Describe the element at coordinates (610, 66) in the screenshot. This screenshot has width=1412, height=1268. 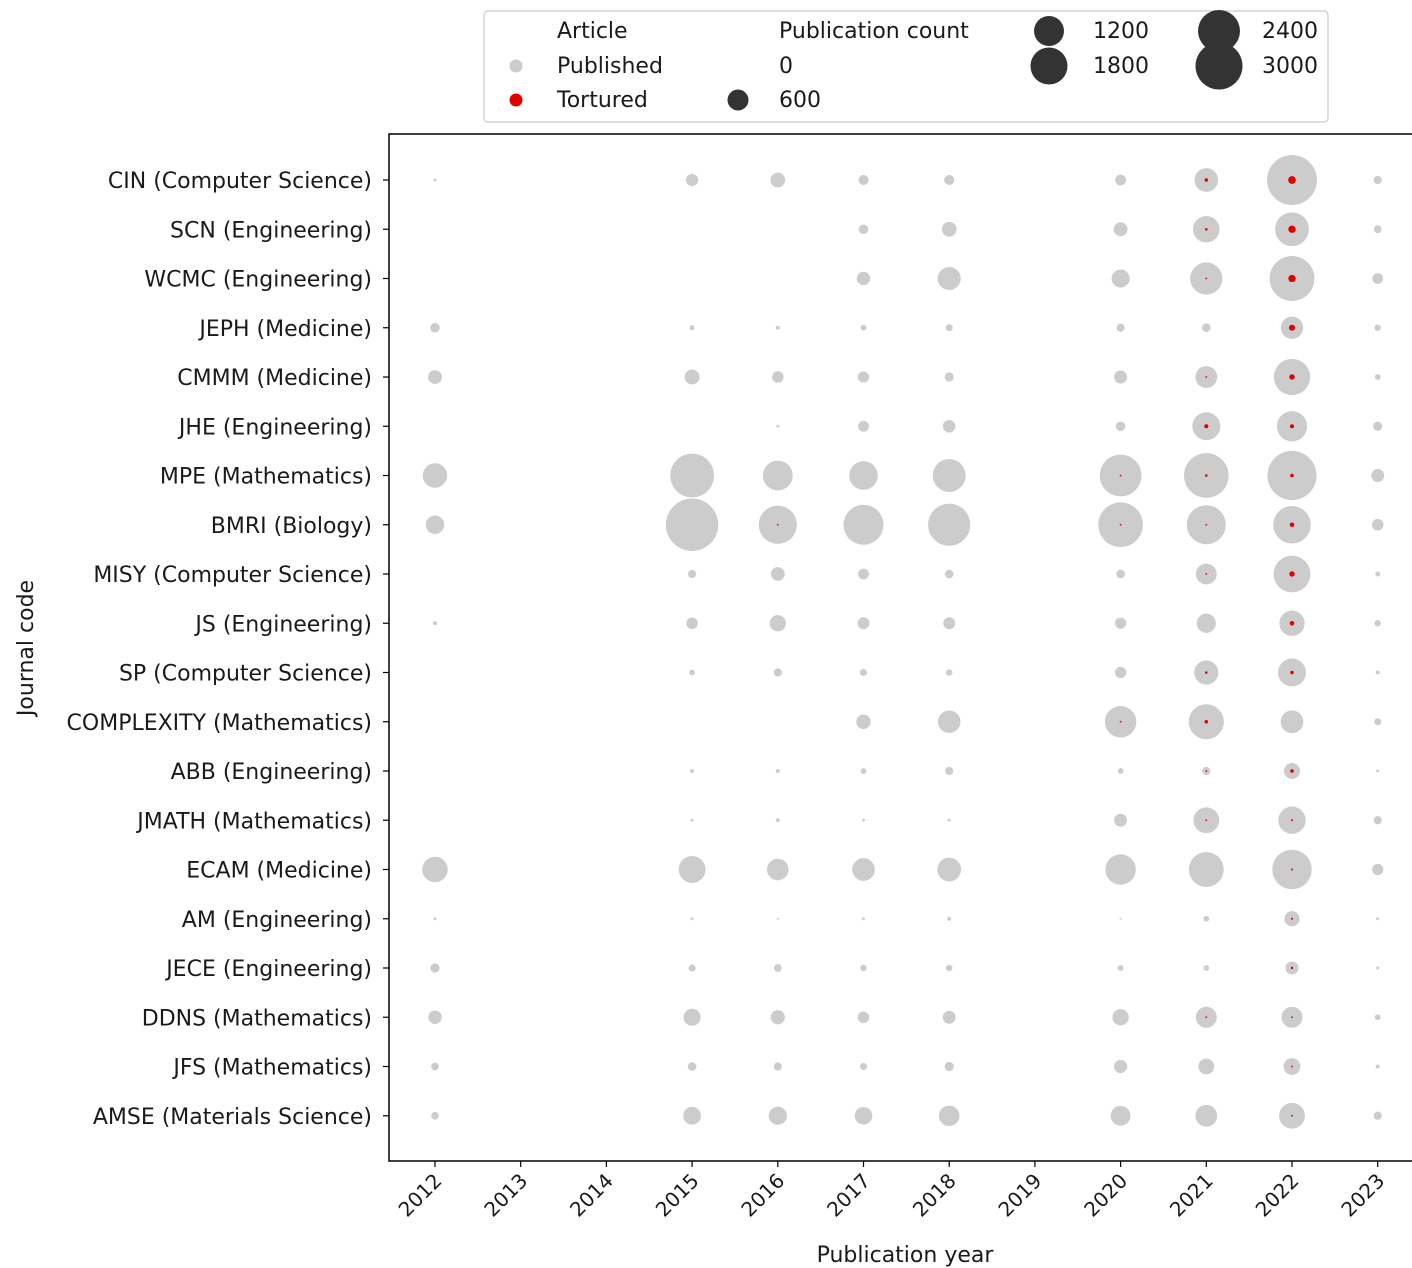
I see `legend-published-label: Published` at that location.